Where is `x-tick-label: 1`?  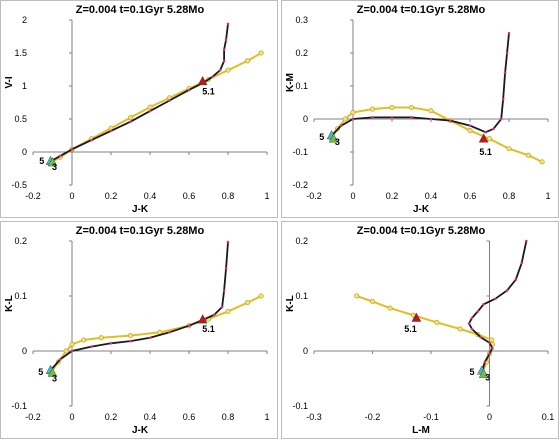 x-tick-label: 1 is located at coordinates (266, 417).